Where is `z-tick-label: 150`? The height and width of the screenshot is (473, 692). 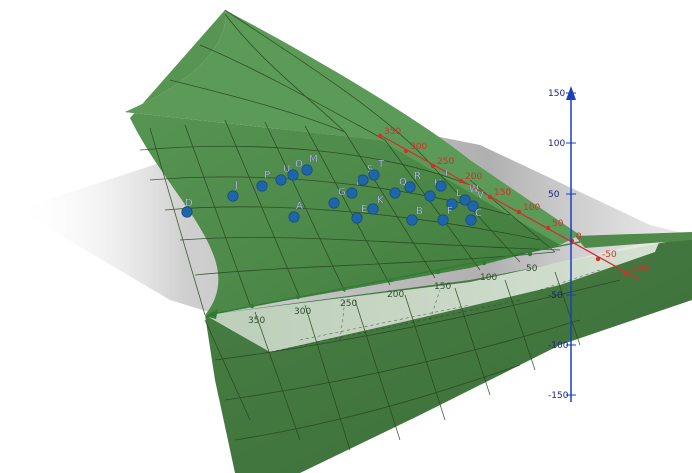 z-tick-label: 150 is located at coordinates (556, 94).